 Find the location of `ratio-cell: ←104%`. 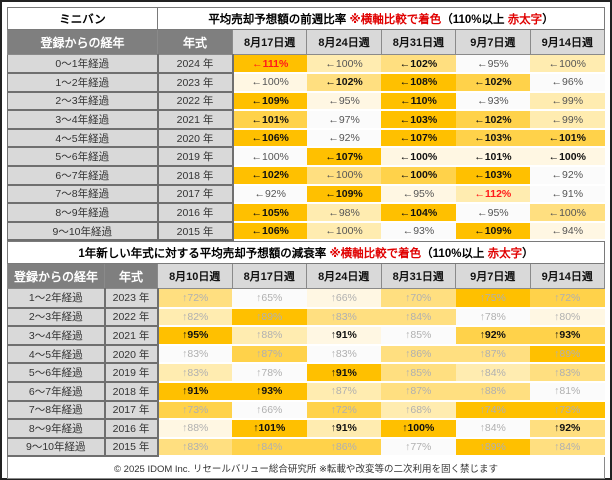

ratio-cell: ←104% is located at coordinates (418, 213).